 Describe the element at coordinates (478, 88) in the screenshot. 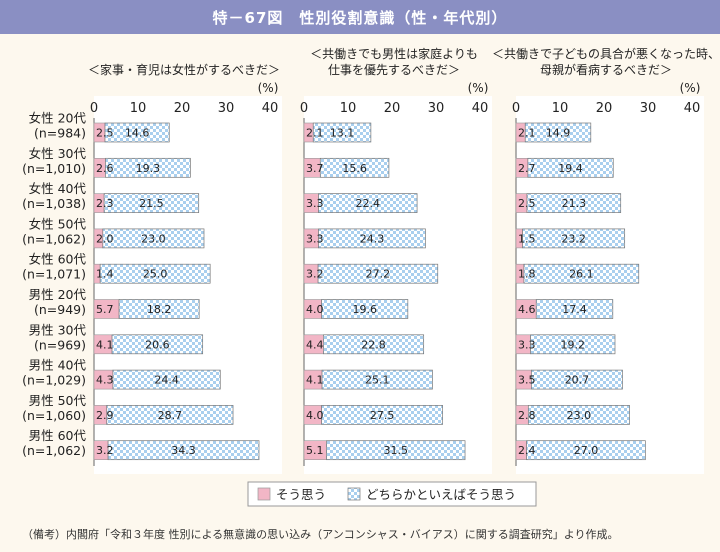

I see `unit-label: (%)` at that location.